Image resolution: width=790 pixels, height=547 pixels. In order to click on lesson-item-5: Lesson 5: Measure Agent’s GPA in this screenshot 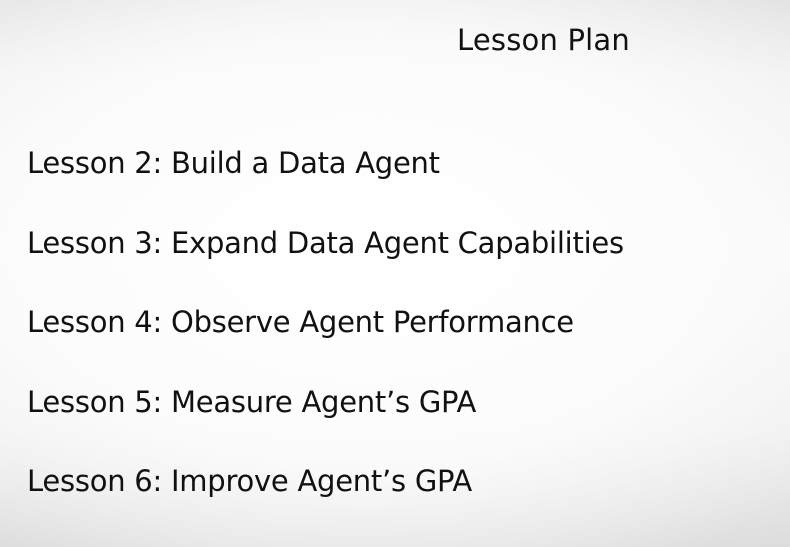, I will do `click(252, 401)`.